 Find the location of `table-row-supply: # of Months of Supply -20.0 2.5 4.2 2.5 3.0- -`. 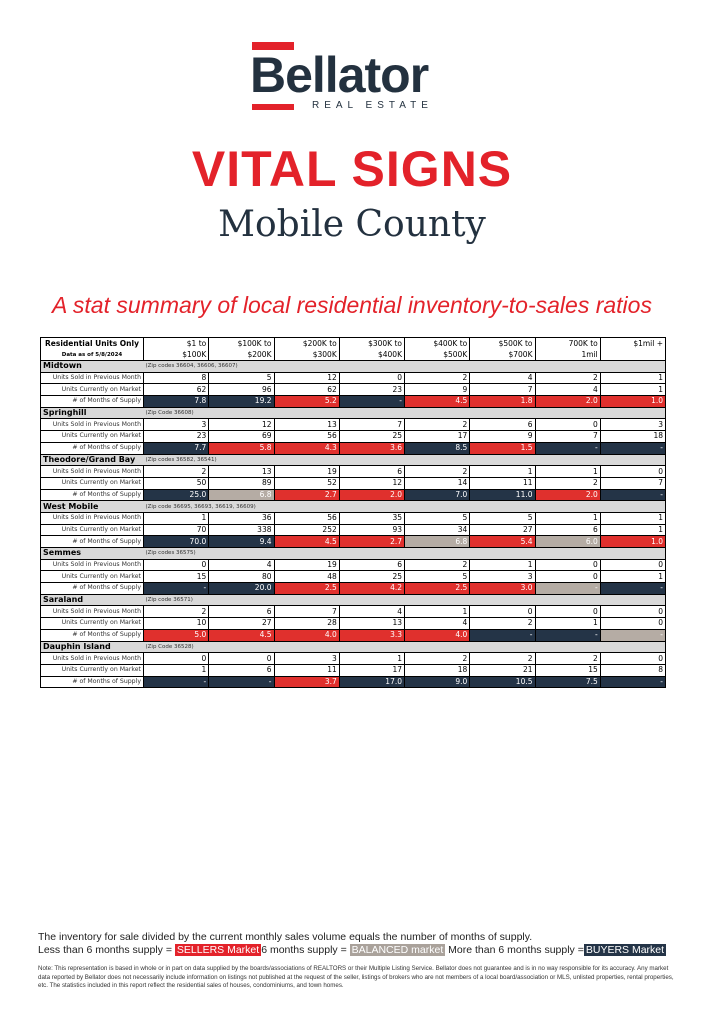

table-row-supply: # of Months of Supply -20.0 2.5 4.2 2.5 3.0- - is located at coordinates (353, 588).